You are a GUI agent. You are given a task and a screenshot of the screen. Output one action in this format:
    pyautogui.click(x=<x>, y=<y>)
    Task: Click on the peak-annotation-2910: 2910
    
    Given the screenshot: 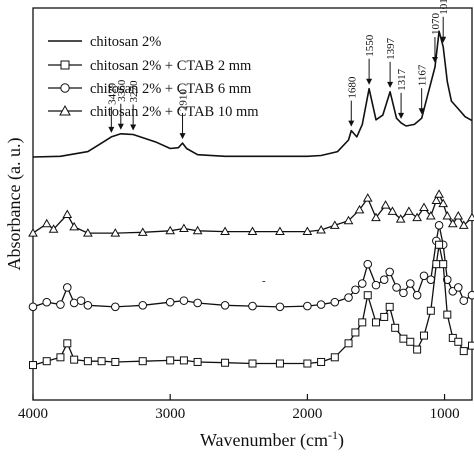 What is the action you would take?
    pyautogui.click(x=184, y=114)
    